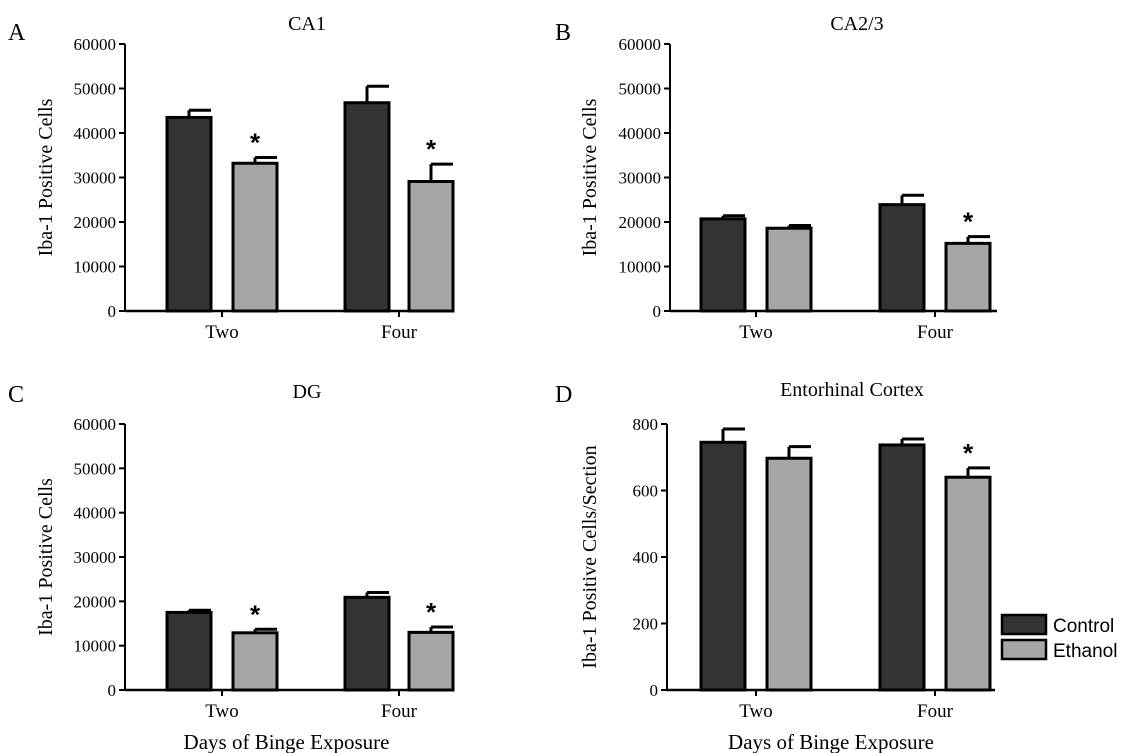 The image size is (1134, 753). Describe the element at coordinates (17, 33) in the screenshot. I see `panel-letter: A` at that location.